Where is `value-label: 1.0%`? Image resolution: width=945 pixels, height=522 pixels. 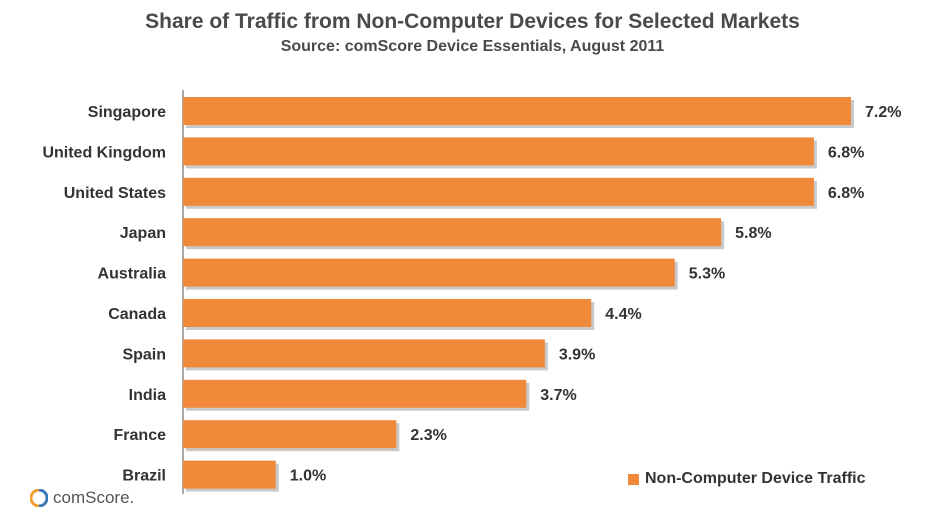
value-label: 1.0% is located at coordinates (308, 476).